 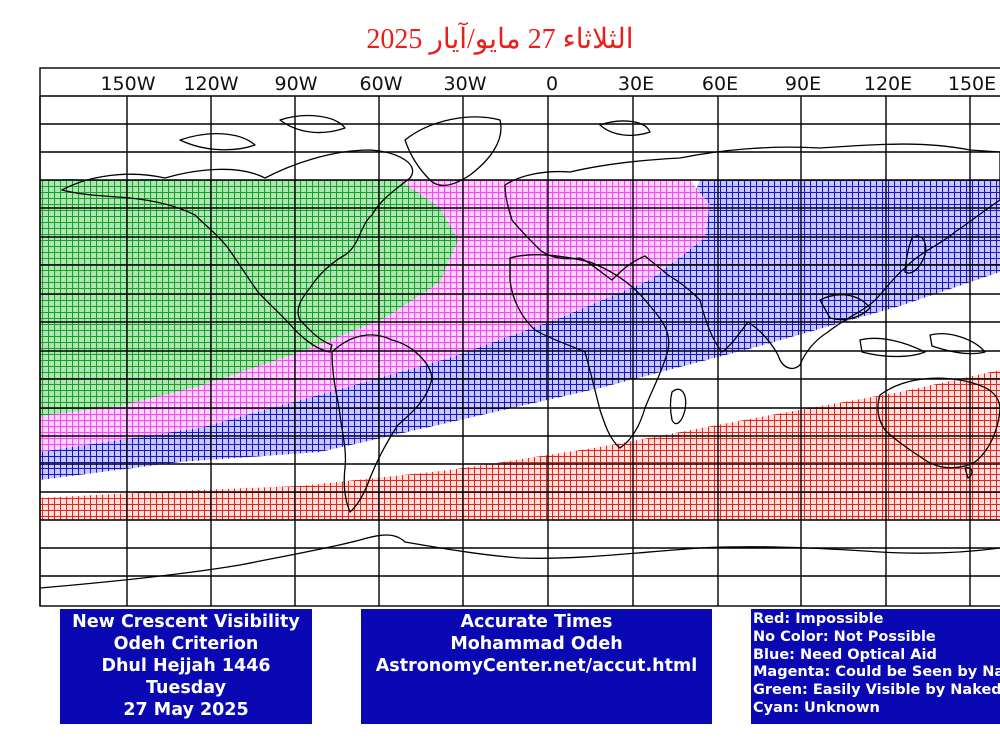 I want to click on legend-item: Red: Impossible, so click(x=818, y=619).